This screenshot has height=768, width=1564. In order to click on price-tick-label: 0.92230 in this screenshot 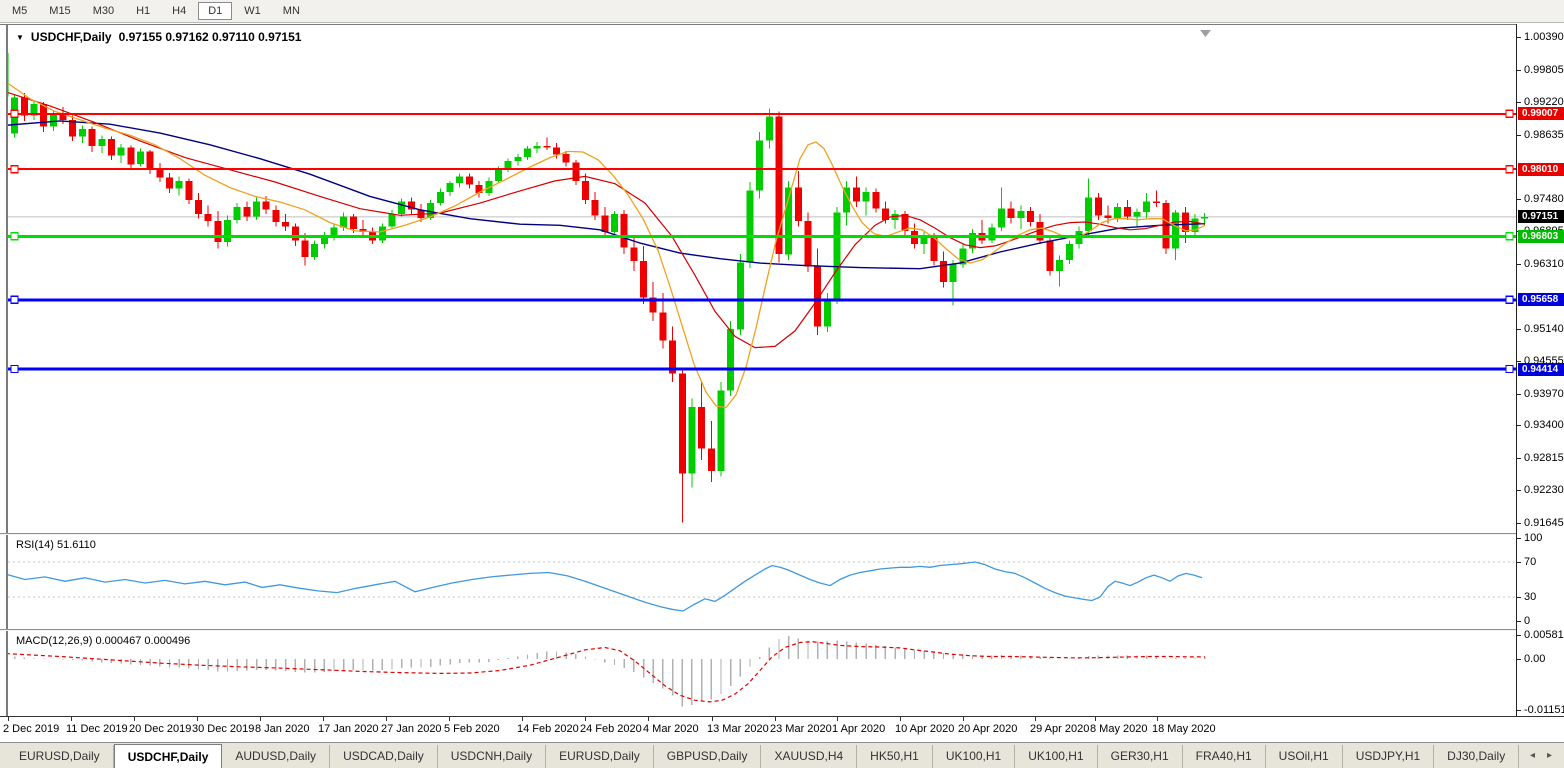, I will do `click(1544, 490)`.